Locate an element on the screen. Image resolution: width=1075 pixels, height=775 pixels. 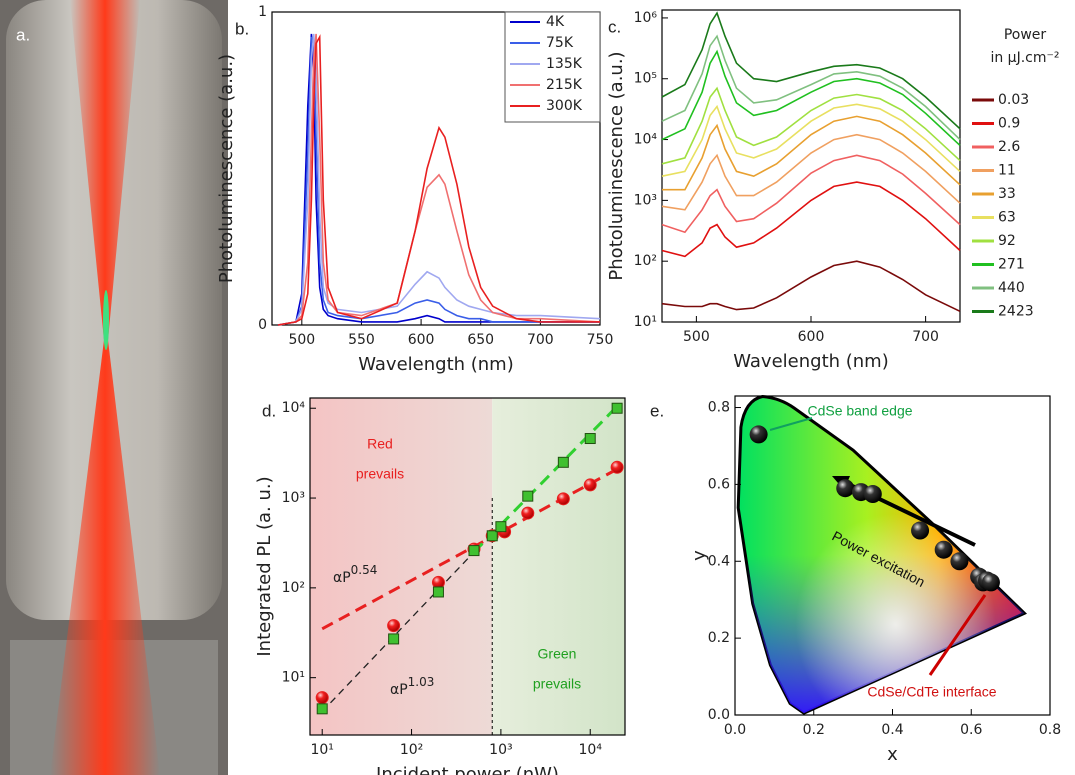
x-tick-label: 10¹ is located at coordinates (321, 750).